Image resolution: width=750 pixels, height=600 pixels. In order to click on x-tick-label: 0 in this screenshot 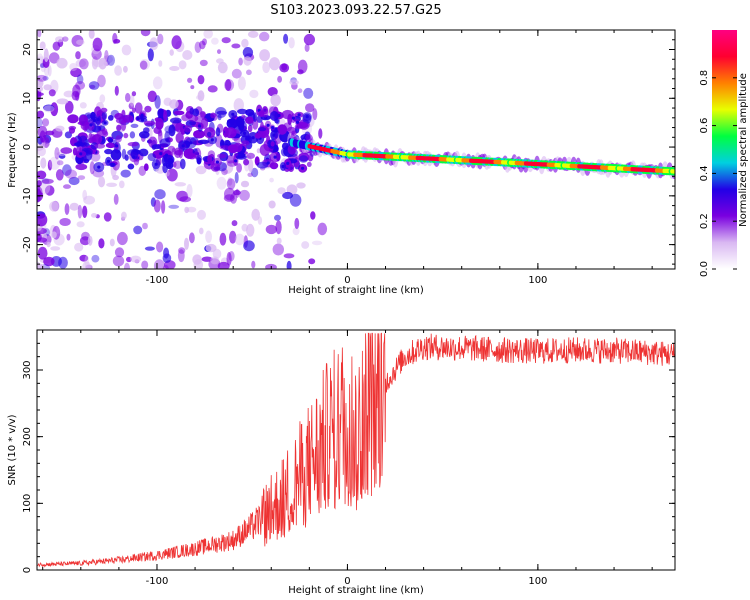, I will do `click(347, 581)`.